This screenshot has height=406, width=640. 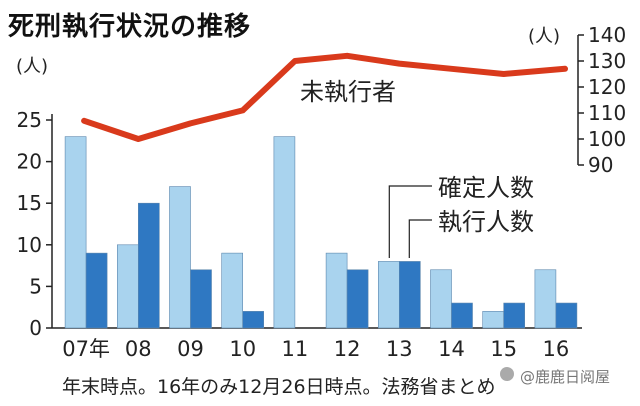 What do you see at coordinates (507, 374) in the screenshot?
I see `wechat-icon` at bounding box center [507, 374].